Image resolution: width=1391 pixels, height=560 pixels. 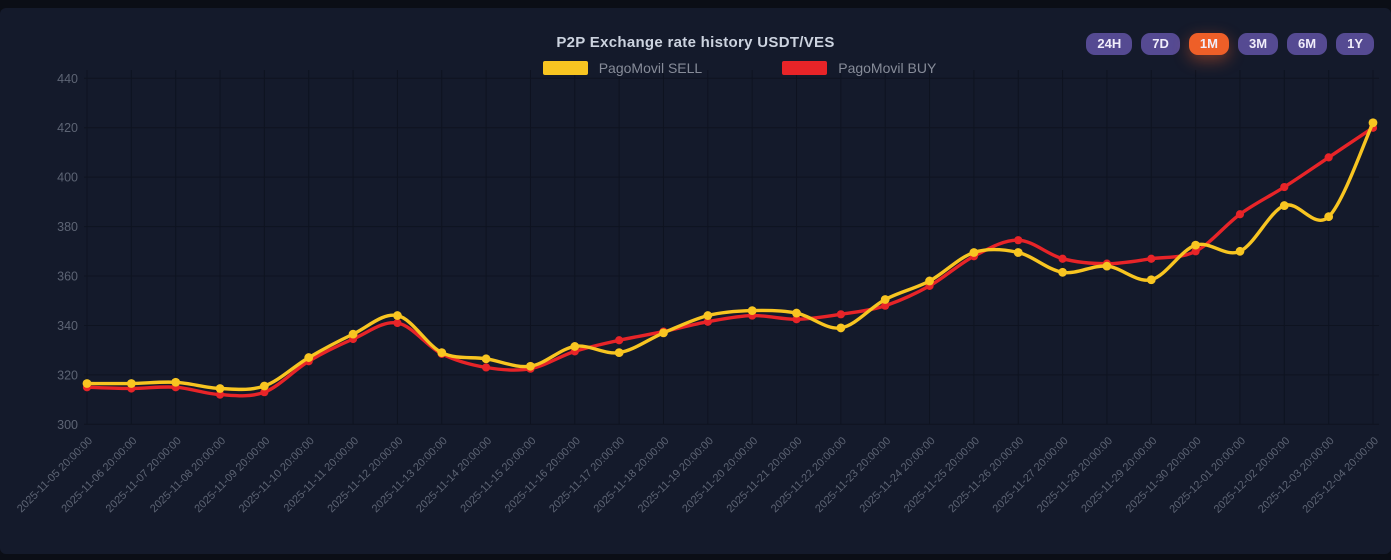 I want to click on x-tick-label: 2025-11-15 20:00:00, so click(x=498, y=475).